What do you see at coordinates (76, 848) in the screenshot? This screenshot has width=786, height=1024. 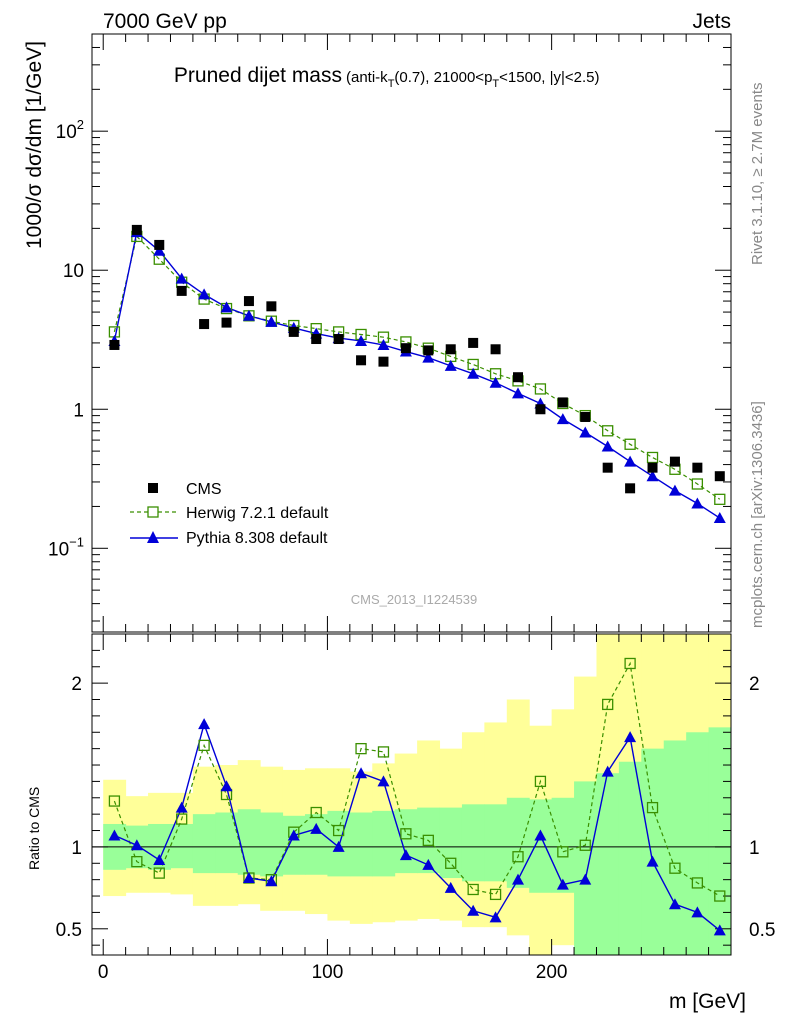 I see `ratio-y-tick-label: 1` at bounding box center [76, 848].